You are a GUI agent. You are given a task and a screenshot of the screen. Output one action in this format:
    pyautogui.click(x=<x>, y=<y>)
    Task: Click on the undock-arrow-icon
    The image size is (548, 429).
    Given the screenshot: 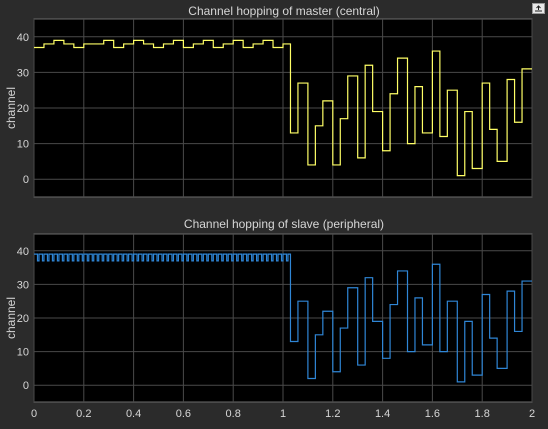 What is the action you would take?
    pyautogui.click(x=538, y=8)
    